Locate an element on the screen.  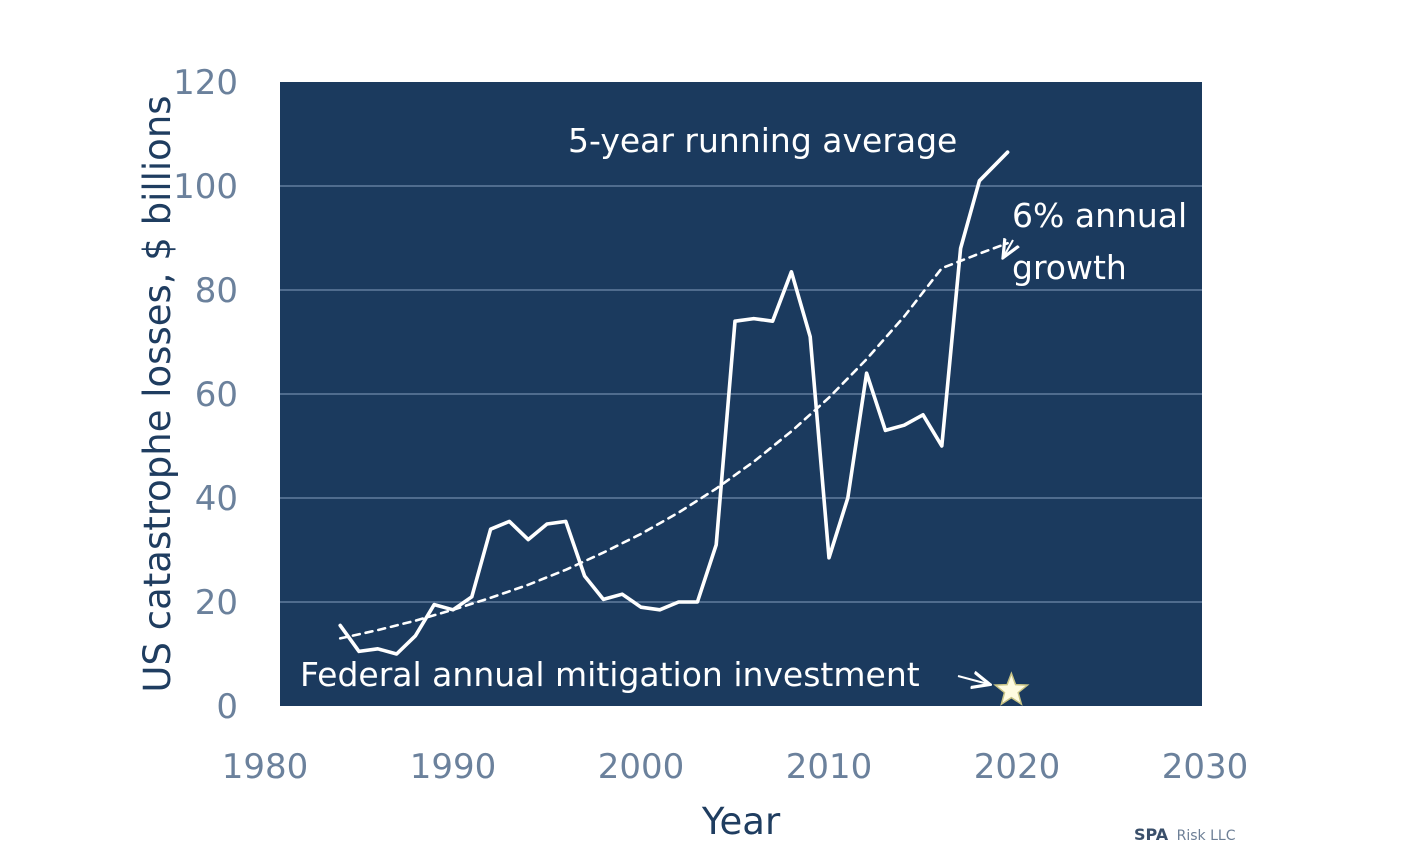
x-axis-label: Year is located at coordinates (741, 821).